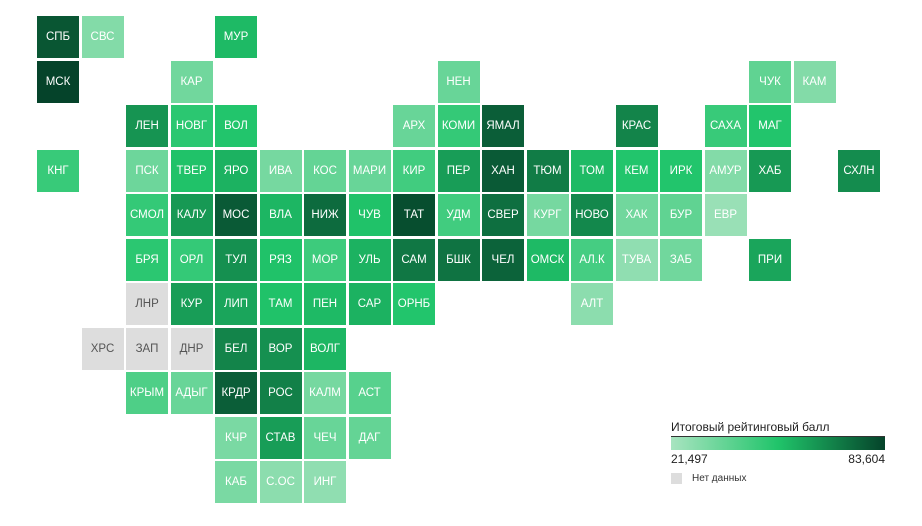 Image resolution: width=922 pixels, height=526 pixels. What do you see at coordinates (503, 126) in the screenshot?
I see `region-tile: ЯМАЛ` at bounding box center [503, 126].